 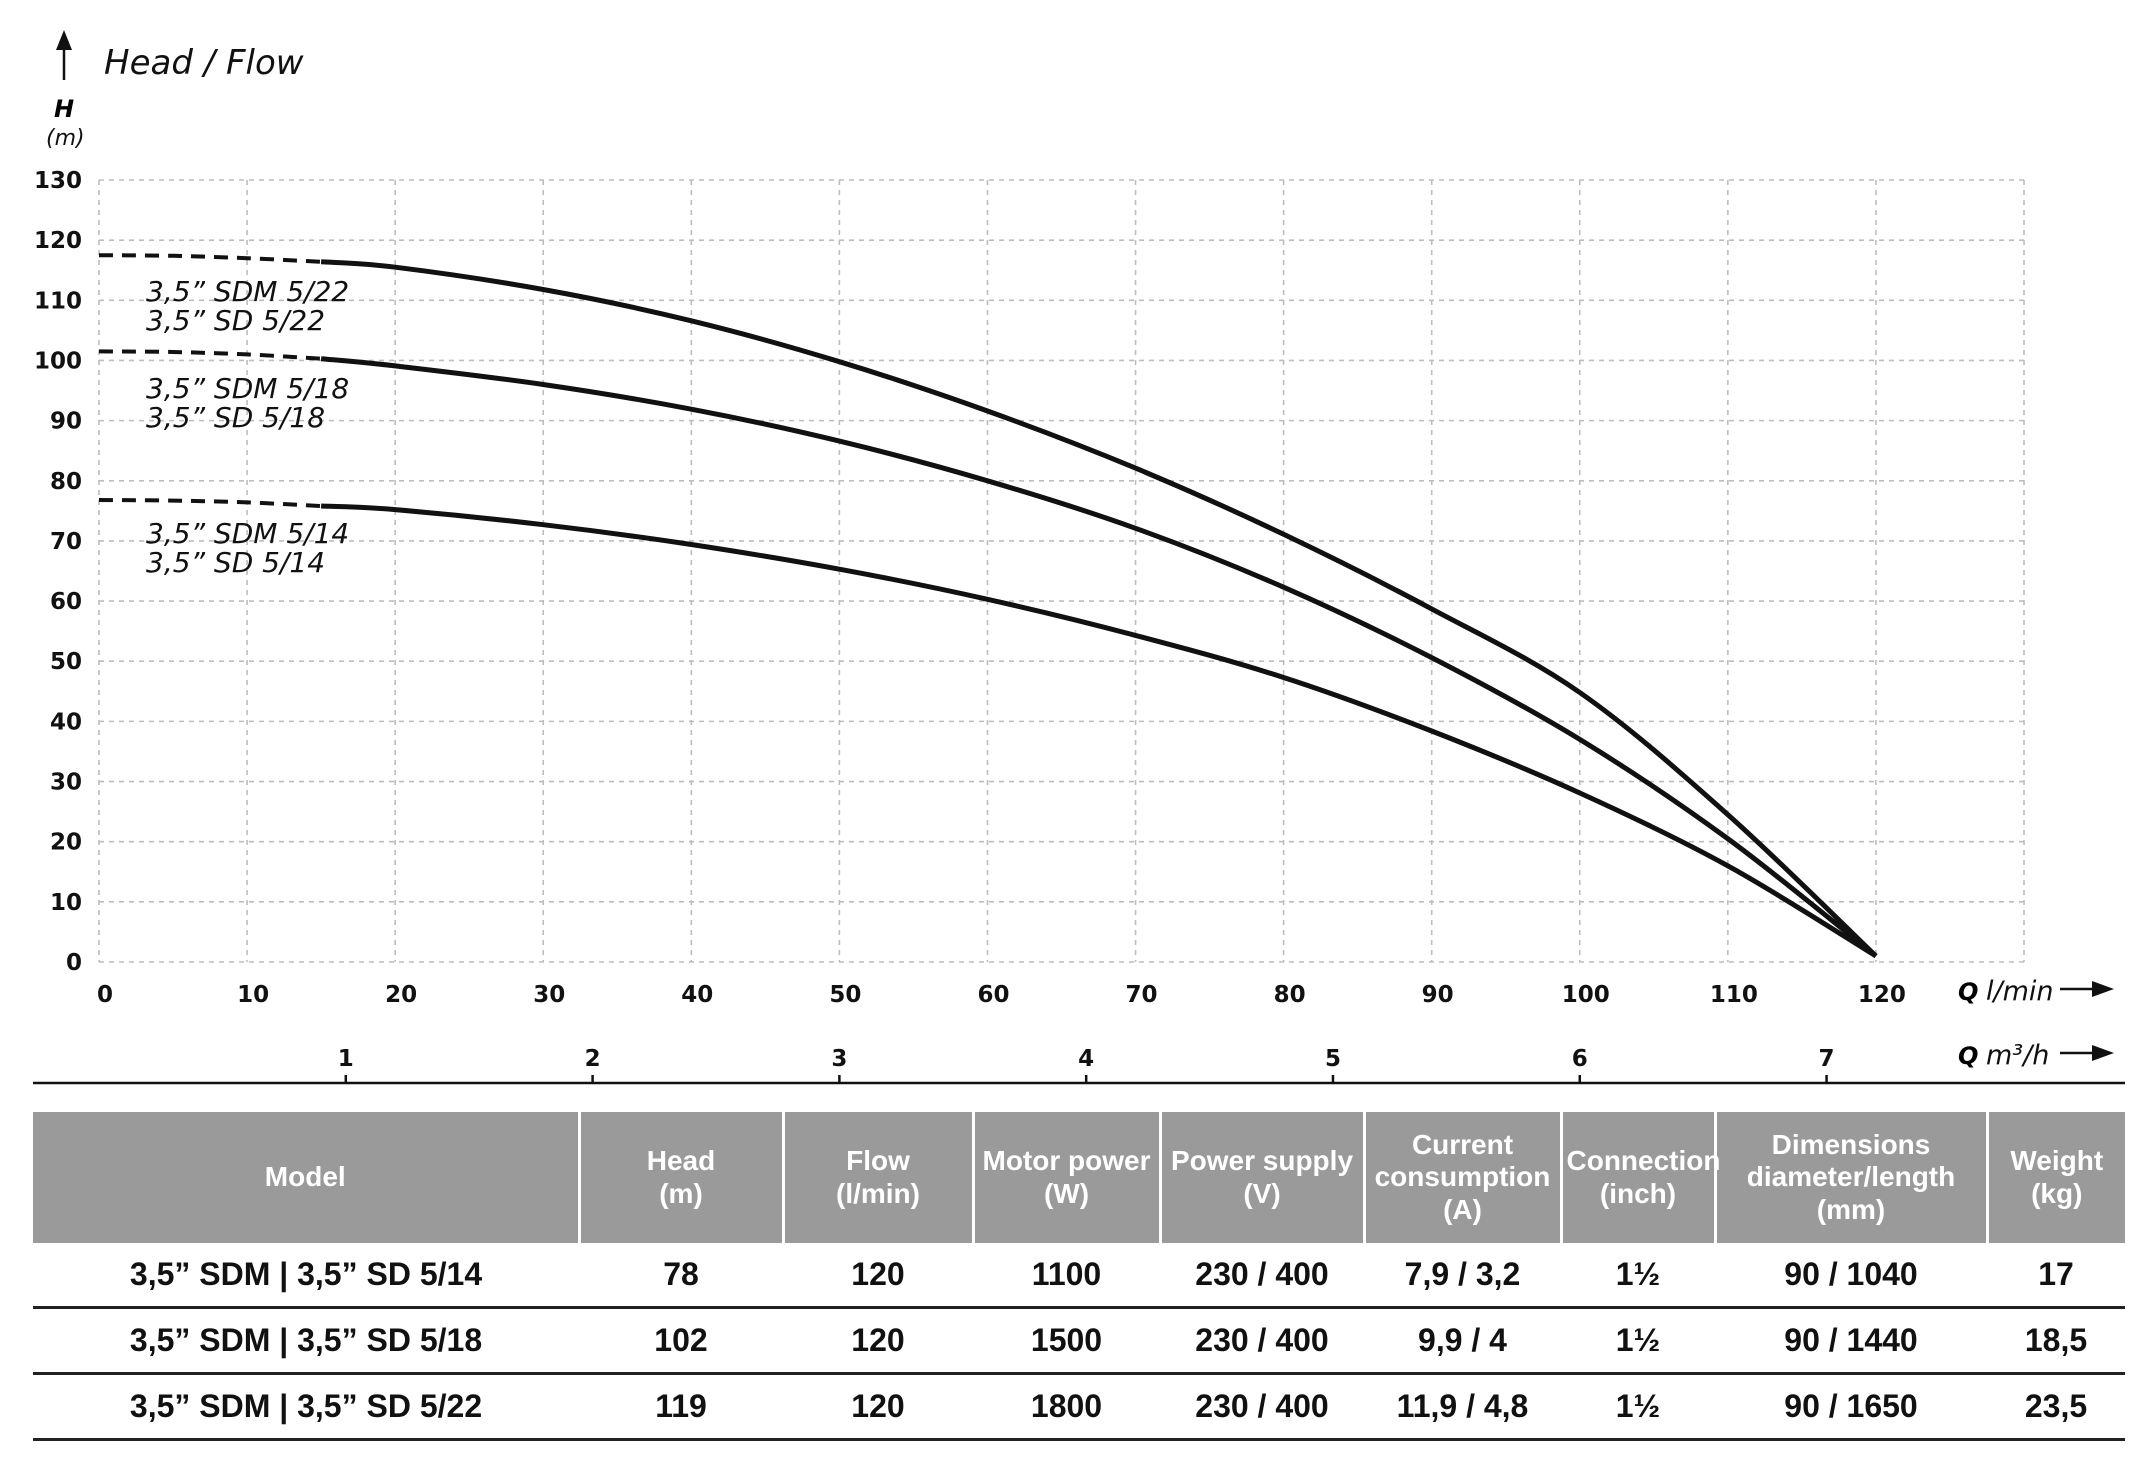 What do you see at coordinates (1882, 995) in the screenshot?
I see `x-tick-label: 120` at bounding box center [1882, 995].